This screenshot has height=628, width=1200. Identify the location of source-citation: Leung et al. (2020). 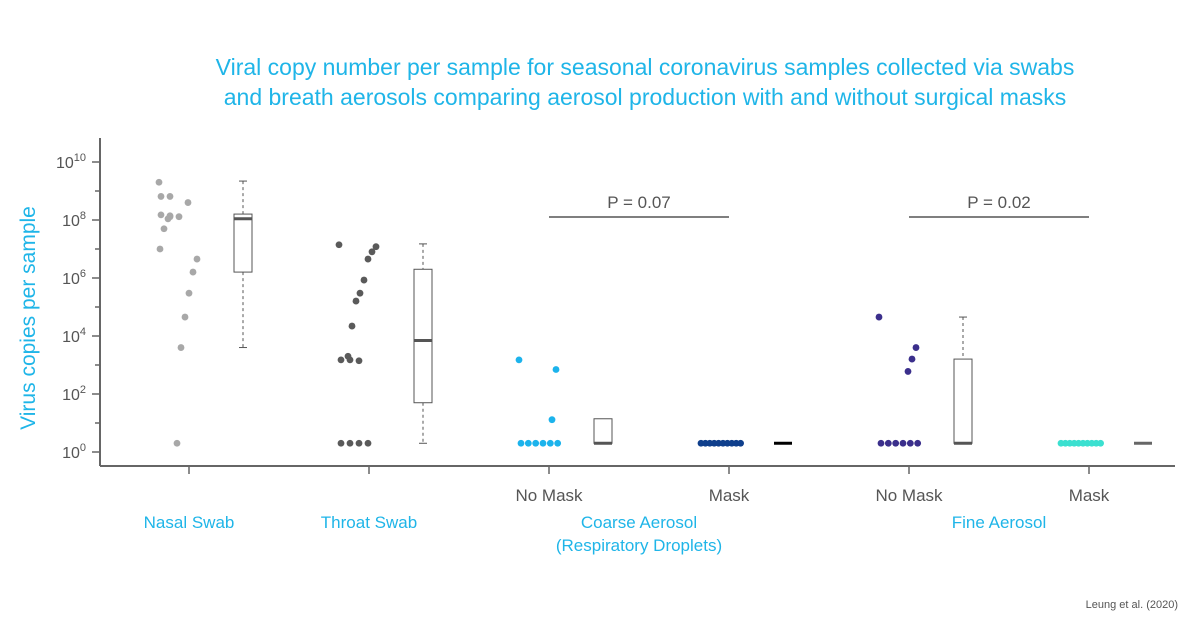
(1131, 605).